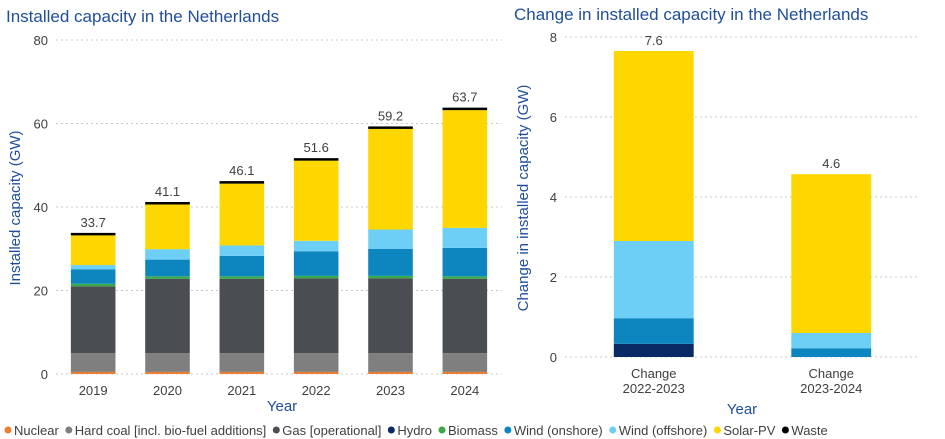 The width and height of the screenshot is (945, 439). What do you see at coordinates (553, 117) in the screenshot?
I see `y-tick-label: 6` at bounding box center [553, 117].